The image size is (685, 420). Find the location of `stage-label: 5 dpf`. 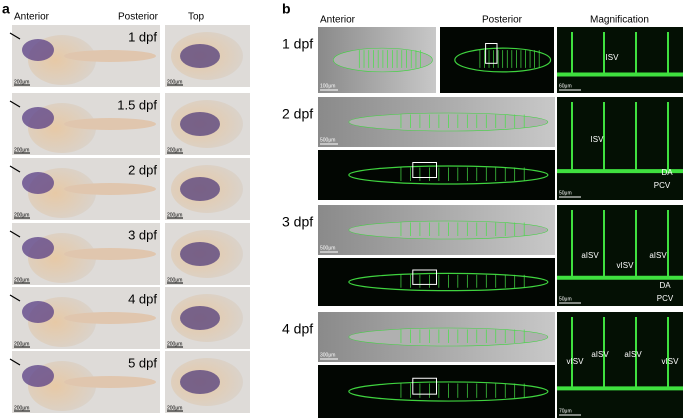

stage-label: 5 dpf is located at coordinates (142, 362).